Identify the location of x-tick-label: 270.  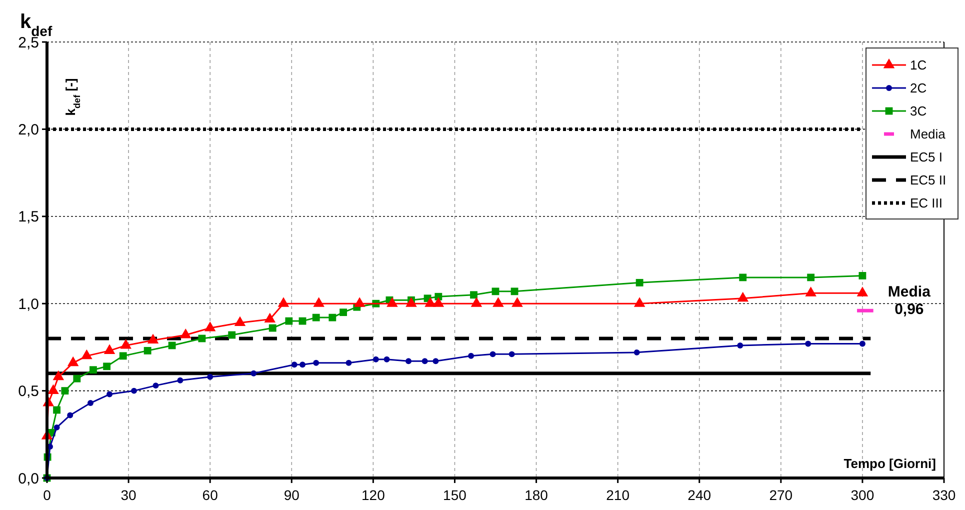
(781, 495).